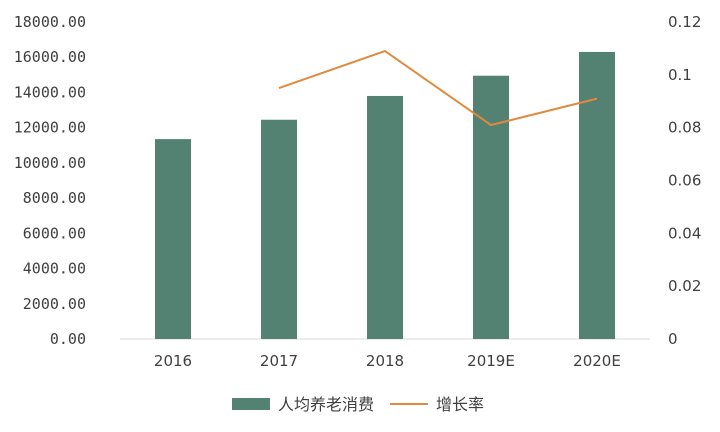  What do you see at coordinates (54, 233) in the screenshot?
I see `left-tick-label: 6000.00` at bounding box center [54, 233].